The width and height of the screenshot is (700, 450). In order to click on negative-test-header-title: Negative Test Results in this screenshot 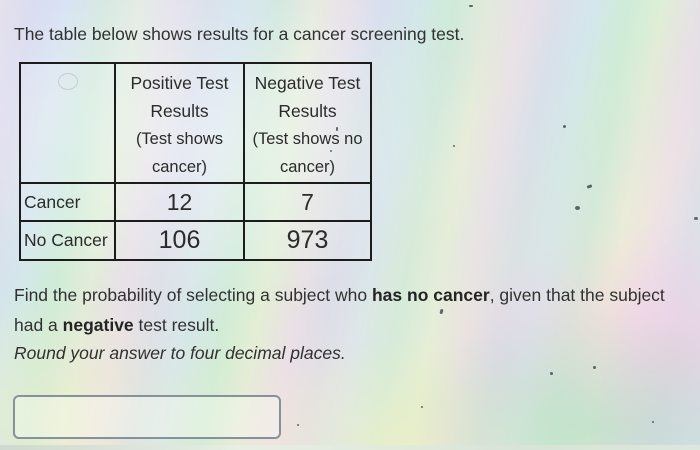, I will do `click(307, 97)`.